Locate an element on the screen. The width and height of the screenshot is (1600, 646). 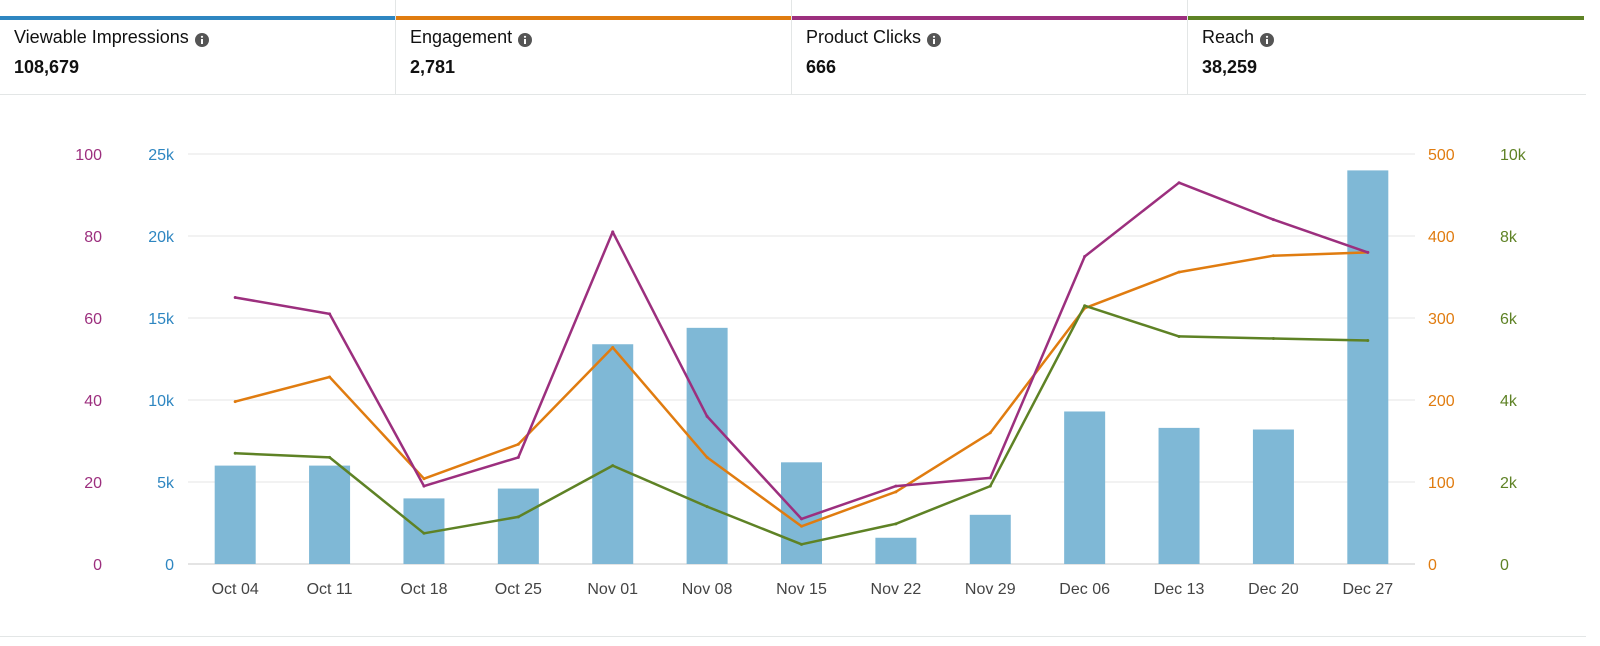
y-tick-label-impressions: 10k is located at coordinates (161, 401).